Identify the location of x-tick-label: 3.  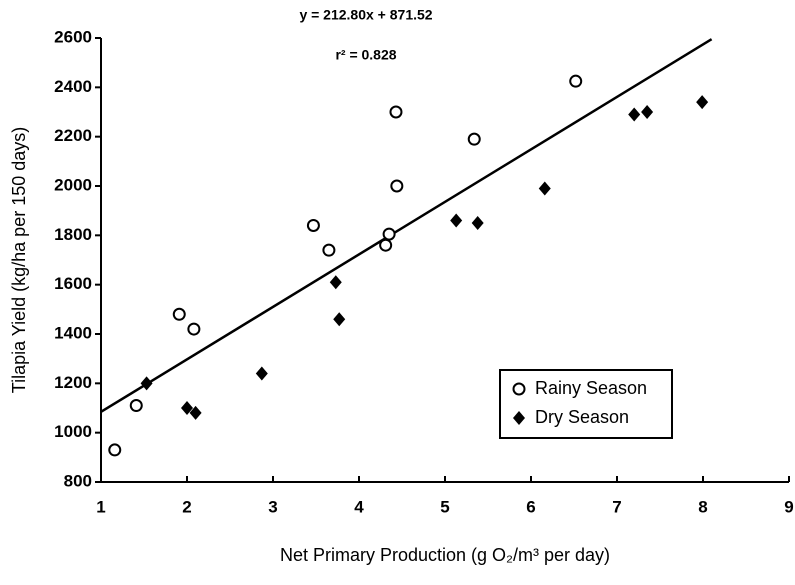
(272, 506).